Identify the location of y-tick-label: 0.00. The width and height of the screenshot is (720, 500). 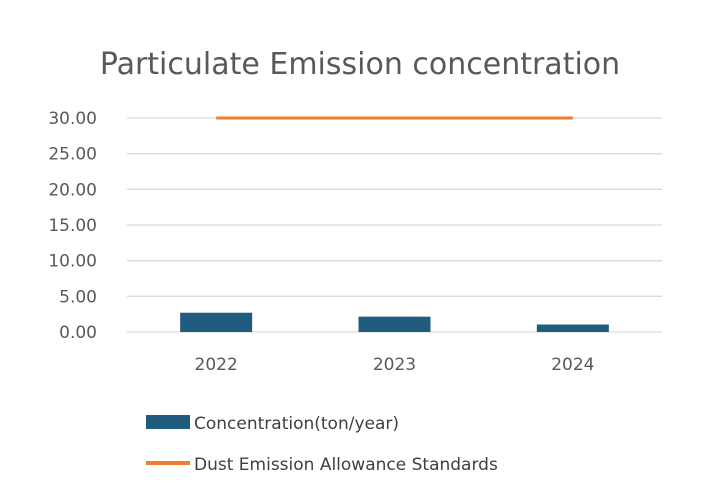
(78, 333).